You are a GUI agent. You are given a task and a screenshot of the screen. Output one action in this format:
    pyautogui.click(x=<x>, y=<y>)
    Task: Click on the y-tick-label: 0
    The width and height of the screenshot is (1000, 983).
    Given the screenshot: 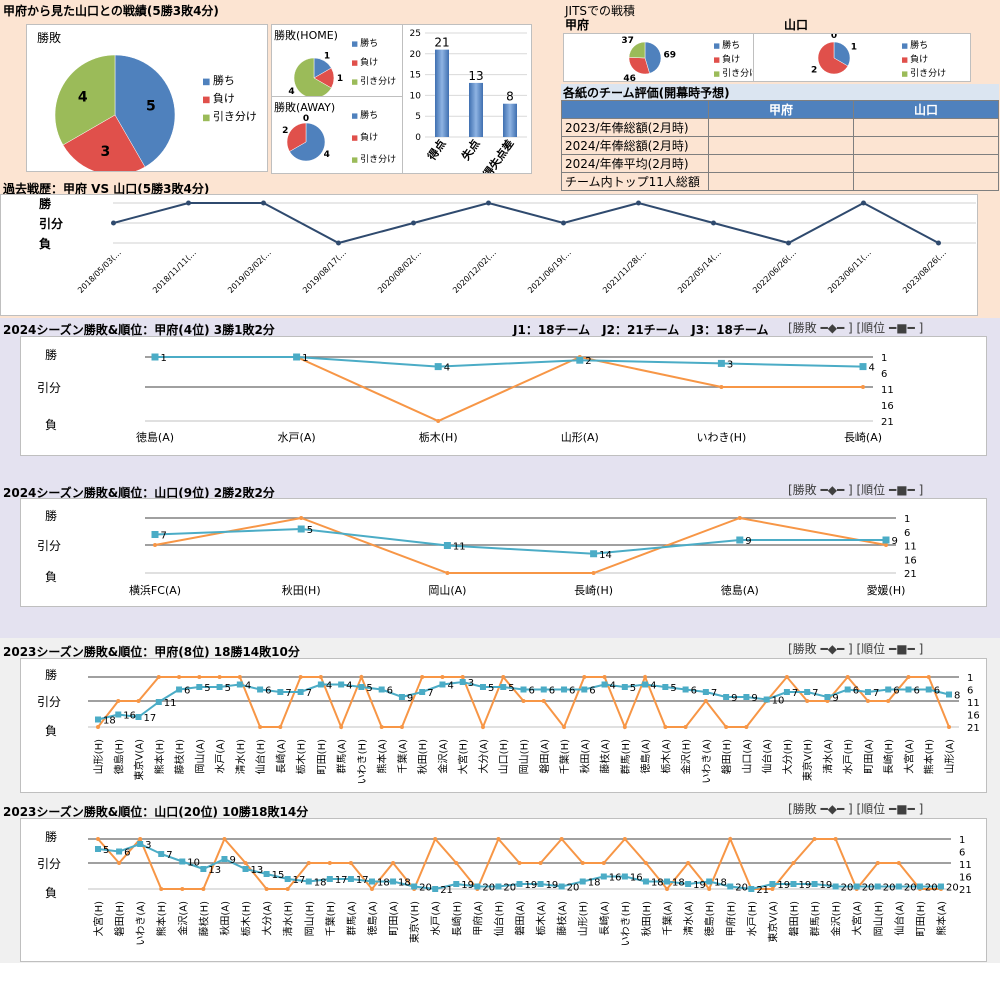 What is the action you would take?
    pyautogui.click(x=418, y=138)
    